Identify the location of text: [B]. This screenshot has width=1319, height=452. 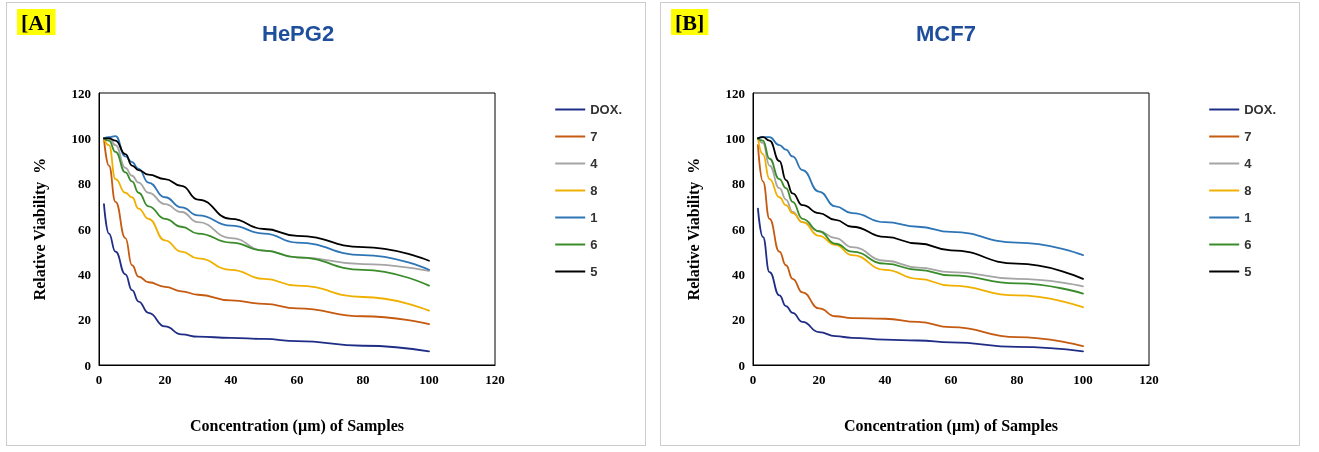
(690, 22).